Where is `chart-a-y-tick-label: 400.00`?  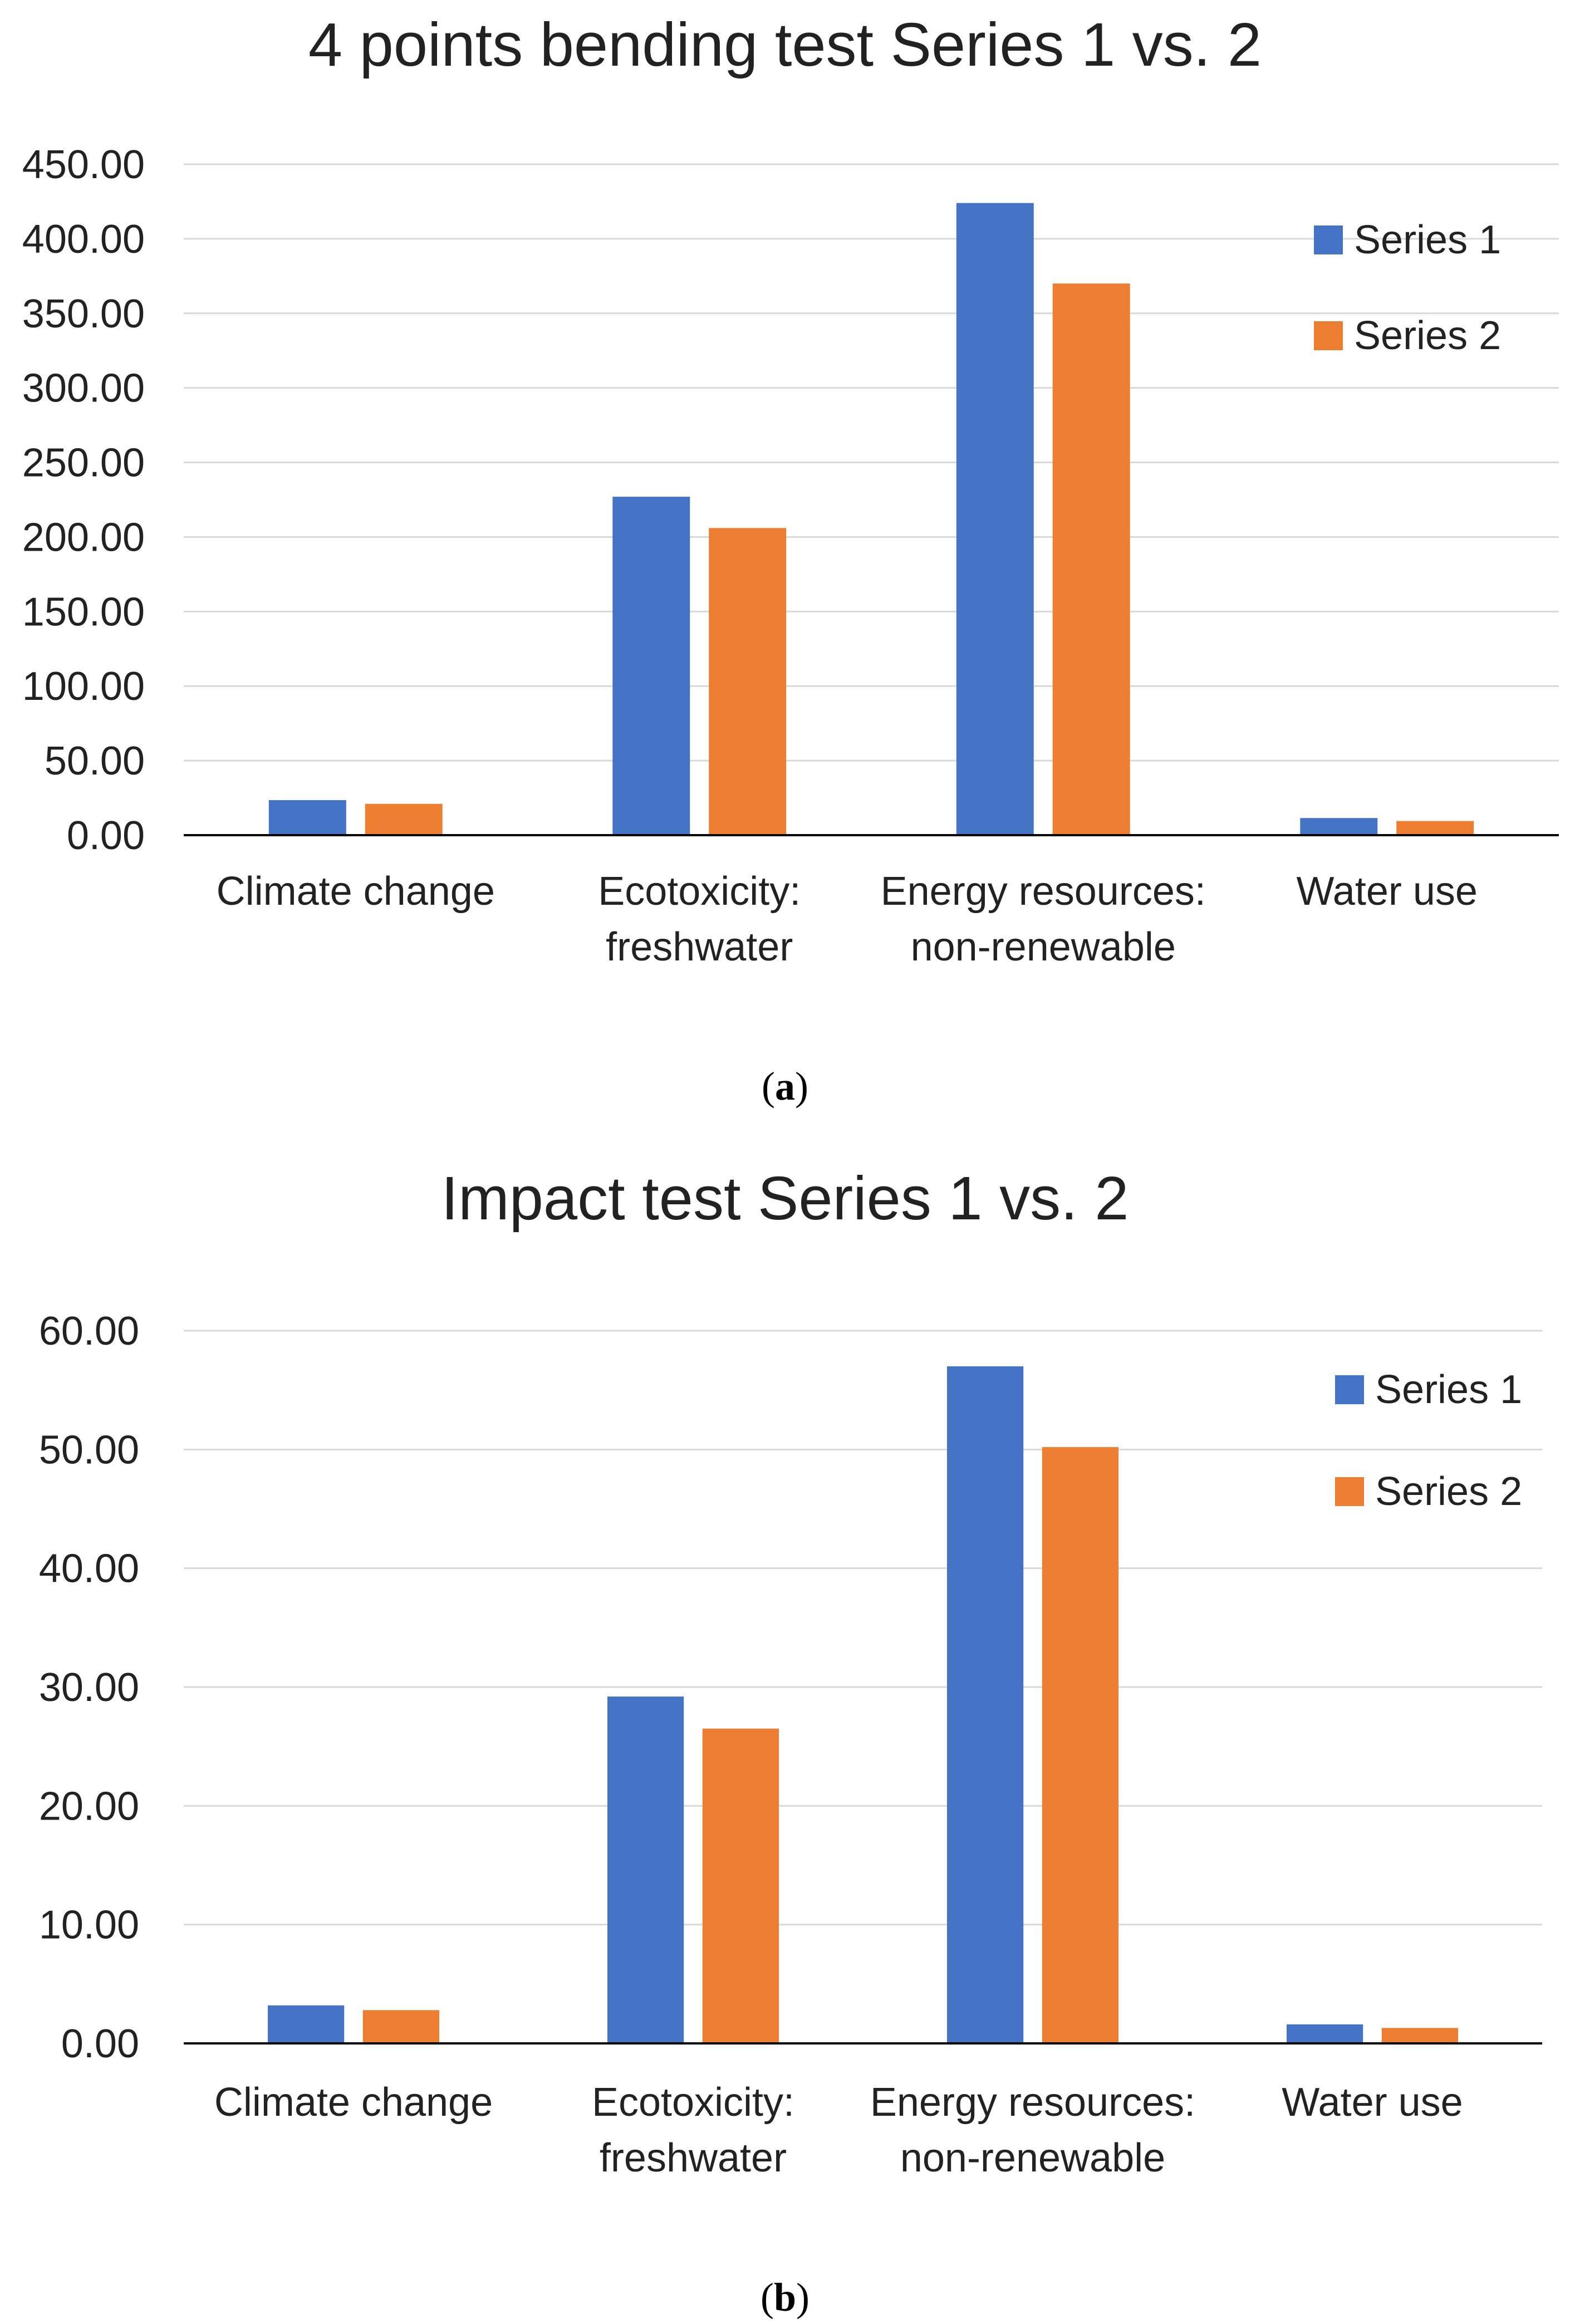
chart-a-y-tick-label: 400.00 is located at coordinates (83, 239).